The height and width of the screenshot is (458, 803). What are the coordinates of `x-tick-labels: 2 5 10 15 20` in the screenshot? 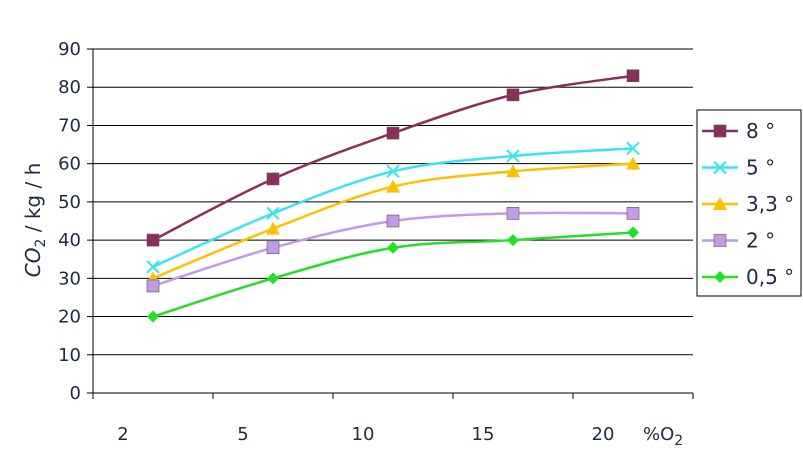 It's located at (365, 434).